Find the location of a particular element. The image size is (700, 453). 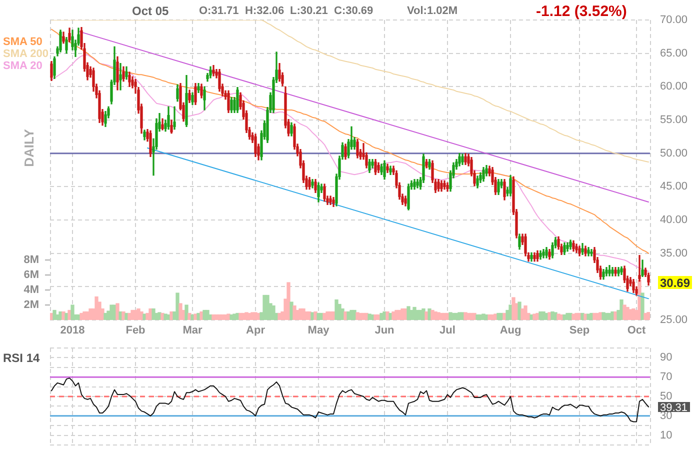

x-tick-label: Sep is located at coordinates (579, 330).